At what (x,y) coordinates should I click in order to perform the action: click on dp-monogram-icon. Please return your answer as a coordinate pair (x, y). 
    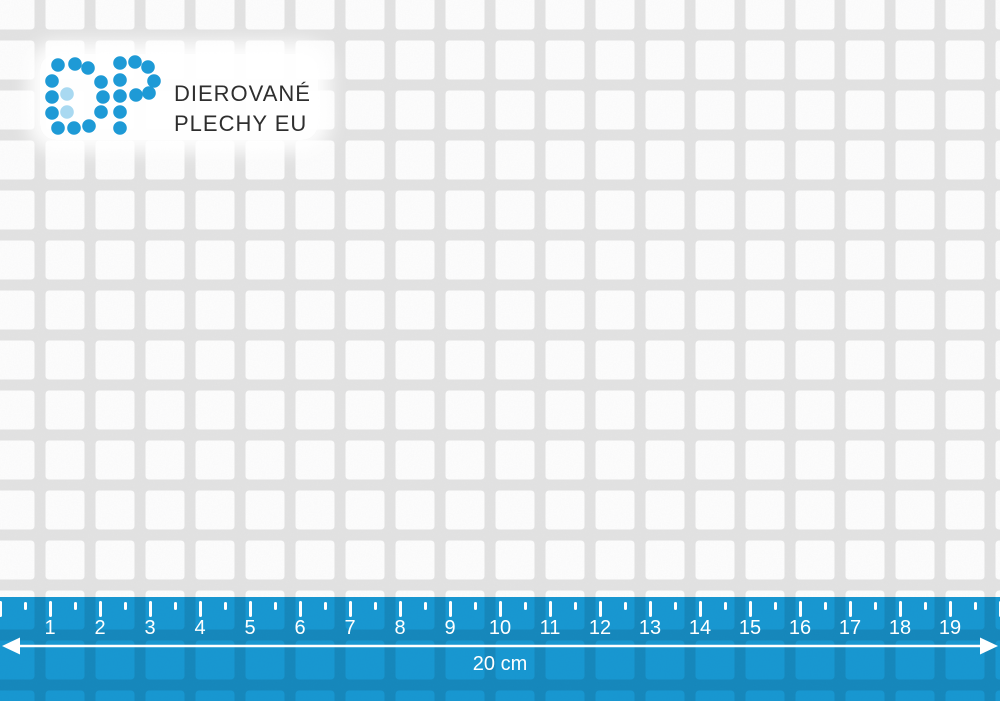
    Looking at the image, I should click on (103, 95).